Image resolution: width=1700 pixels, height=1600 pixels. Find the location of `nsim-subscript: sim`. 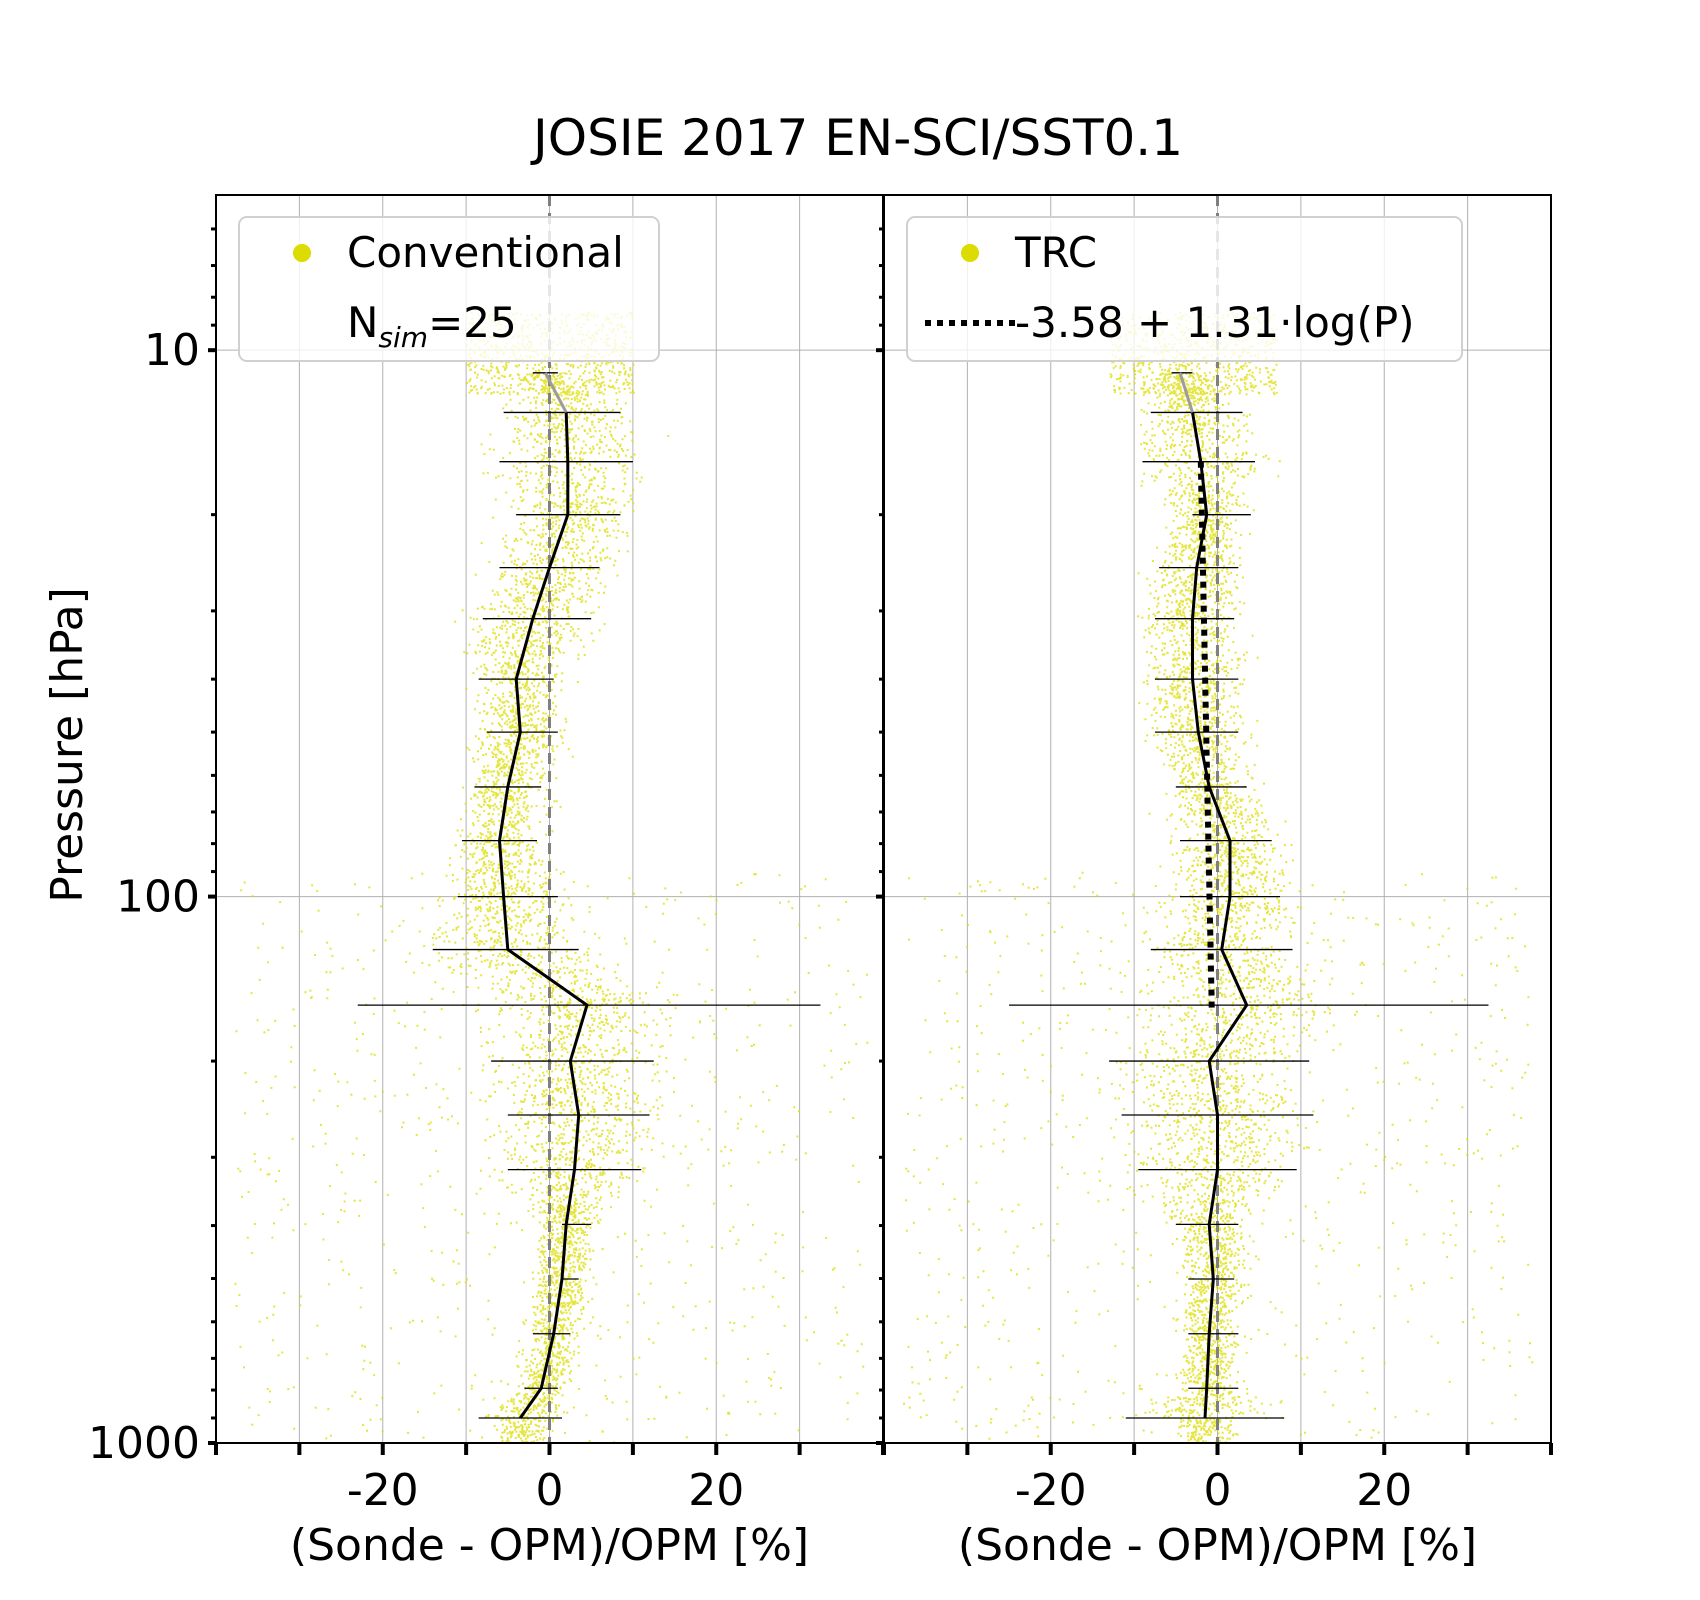

nsim-subscript: sim is located at coordinates (403, 337).